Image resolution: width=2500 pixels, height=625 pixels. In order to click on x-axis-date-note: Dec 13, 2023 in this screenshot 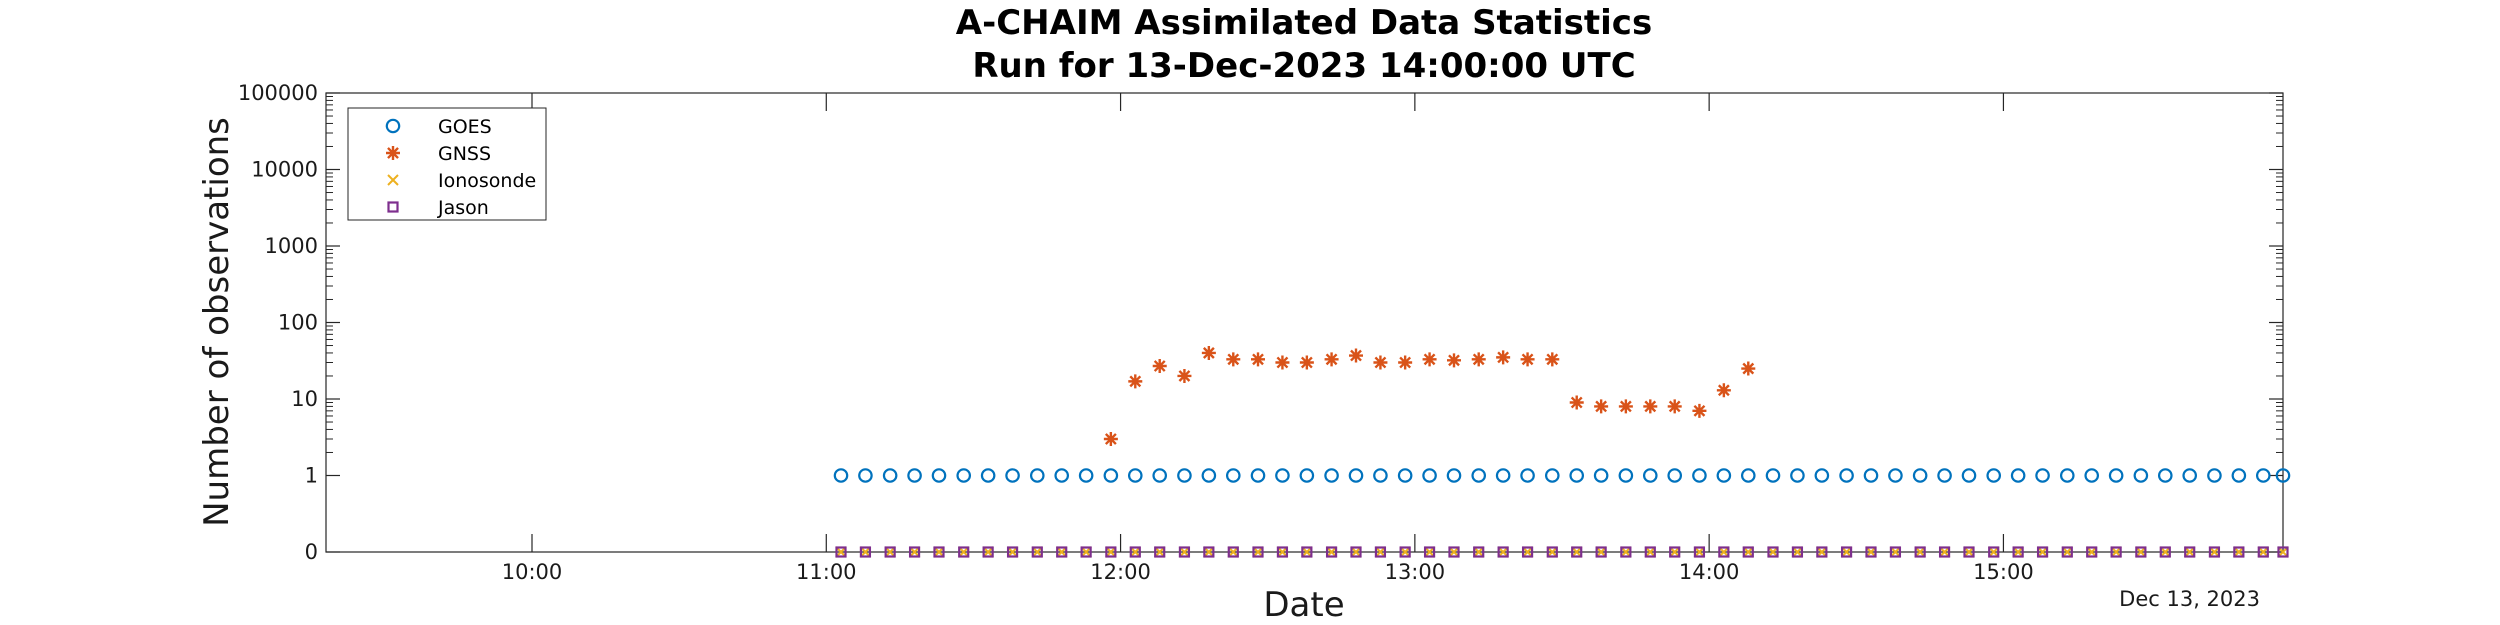, I will do `click(2189, 599)`.